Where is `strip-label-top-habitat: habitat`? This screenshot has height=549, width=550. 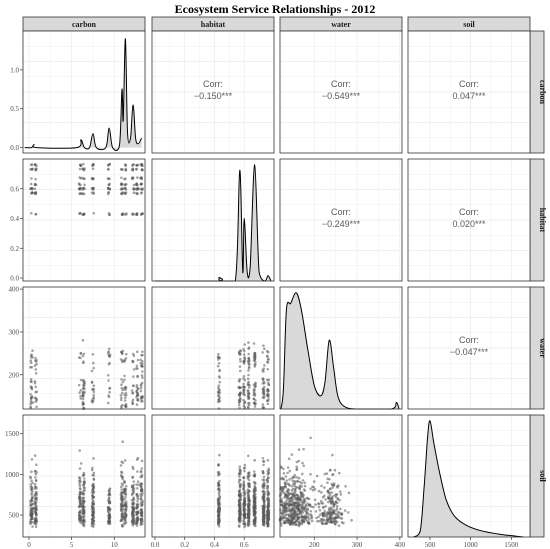
strip-label-top-habitat: habitat is located at coordinates (213, 24).